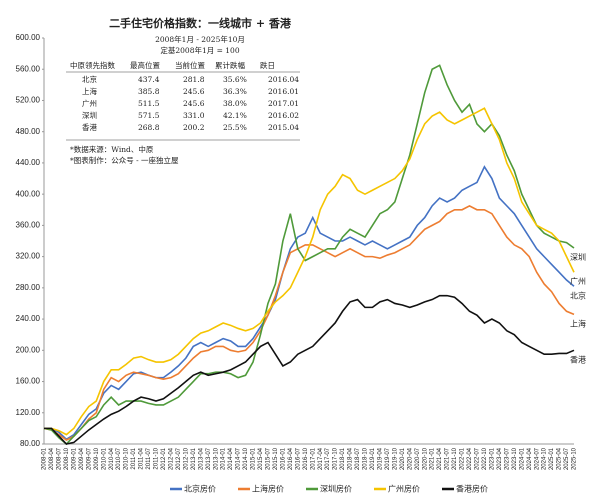 The image size is (590, 500). Describe the element at coordinates (283, 115) in the screenshot. I see `table-cell: 2016.02` at that location.